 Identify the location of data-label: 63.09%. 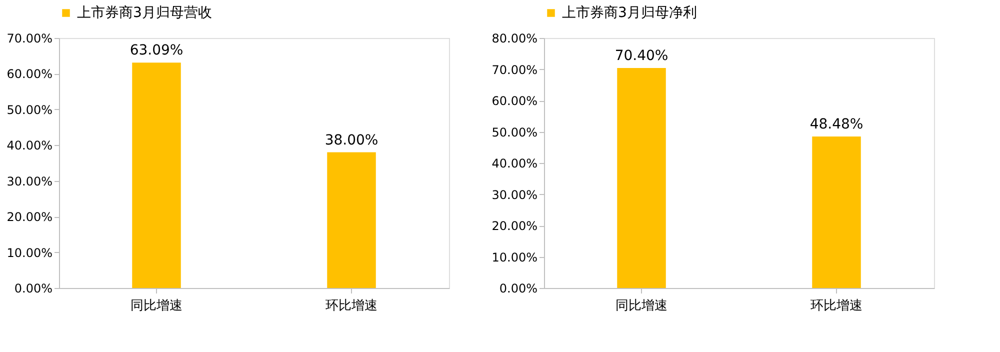
(157, 50).